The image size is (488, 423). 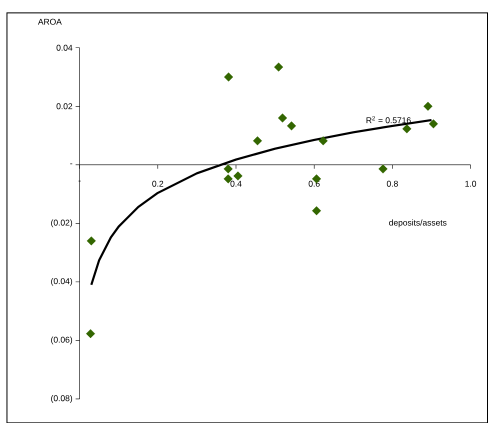 I want to click on y-axis-title: AROA, so click(x=50, y=21).